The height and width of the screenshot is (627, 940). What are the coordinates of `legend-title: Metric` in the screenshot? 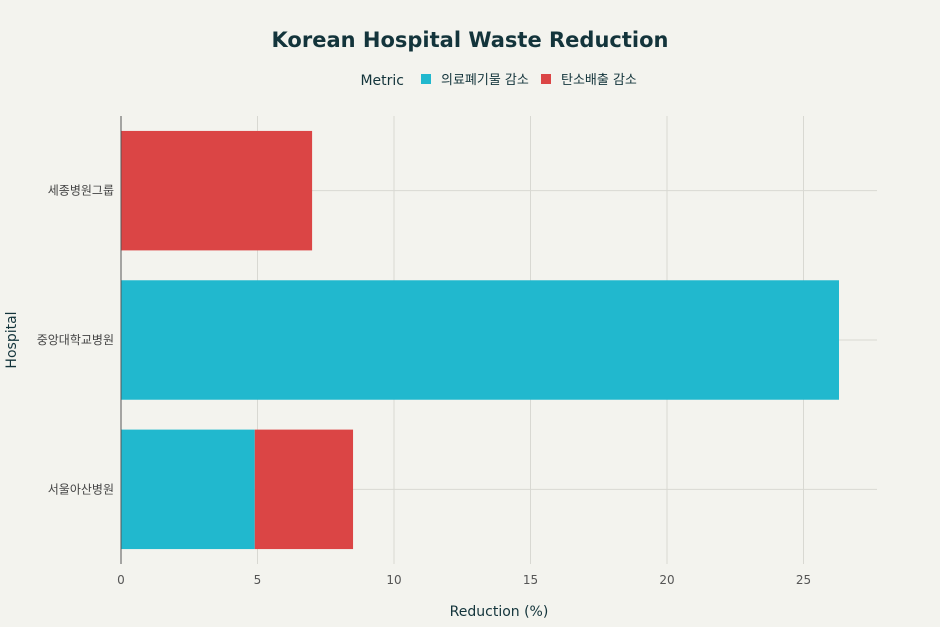 It's located at (382, 81).